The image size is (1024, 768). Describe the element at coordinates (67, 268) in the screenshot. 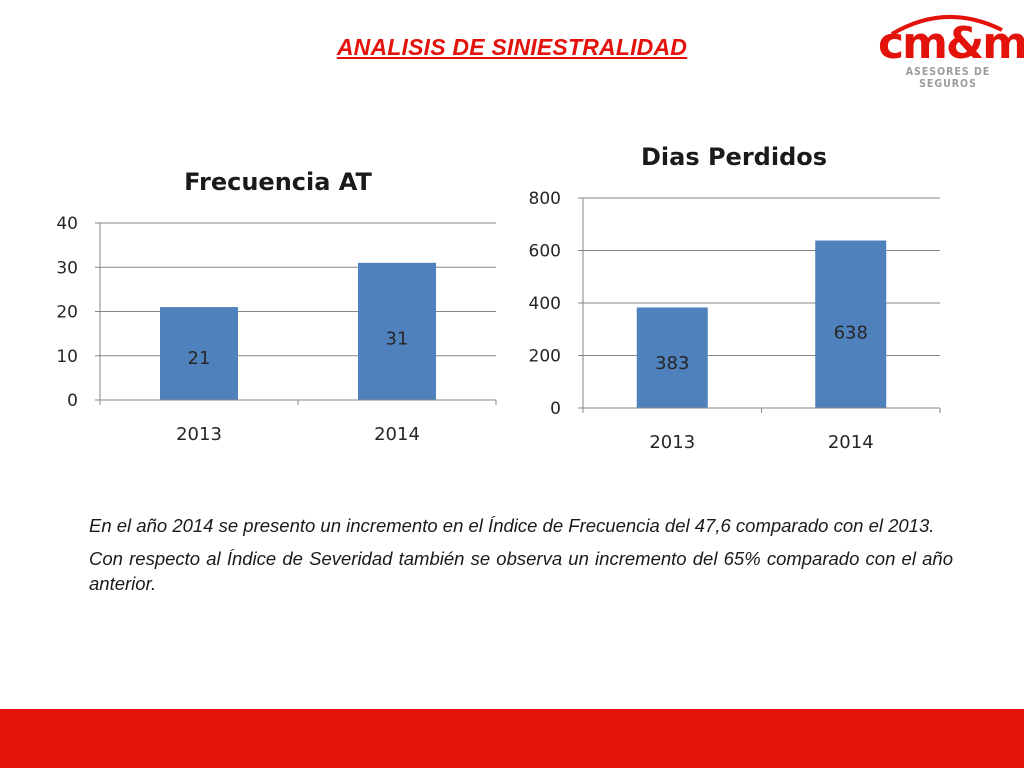

I see `y-tick-label: 30` at that location.